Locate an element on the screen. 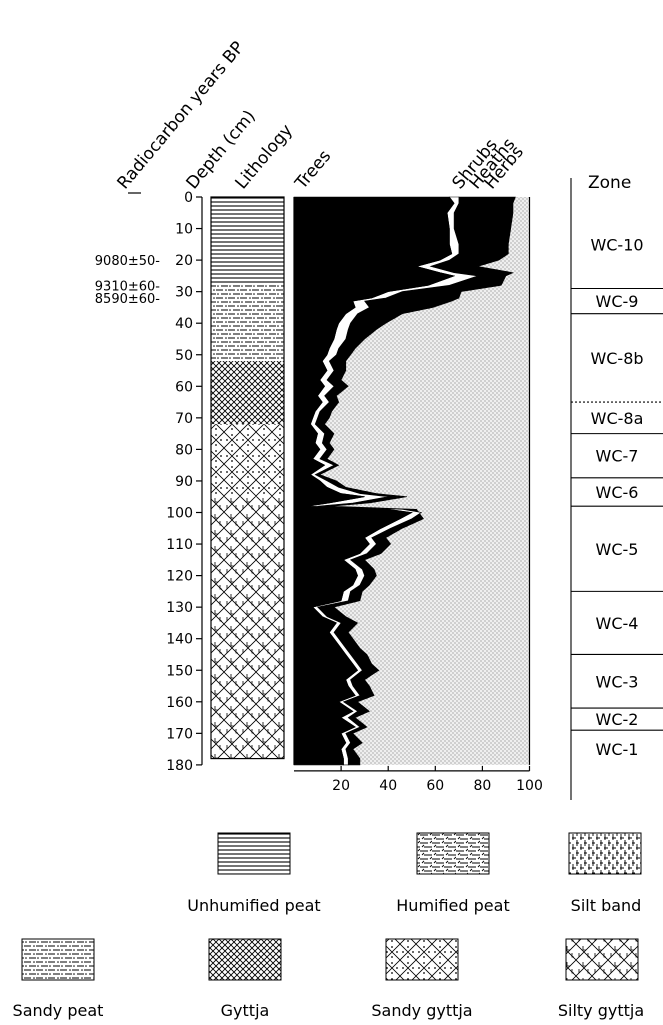  depth-tick-label: 170 is located at coordinates (179, 734).